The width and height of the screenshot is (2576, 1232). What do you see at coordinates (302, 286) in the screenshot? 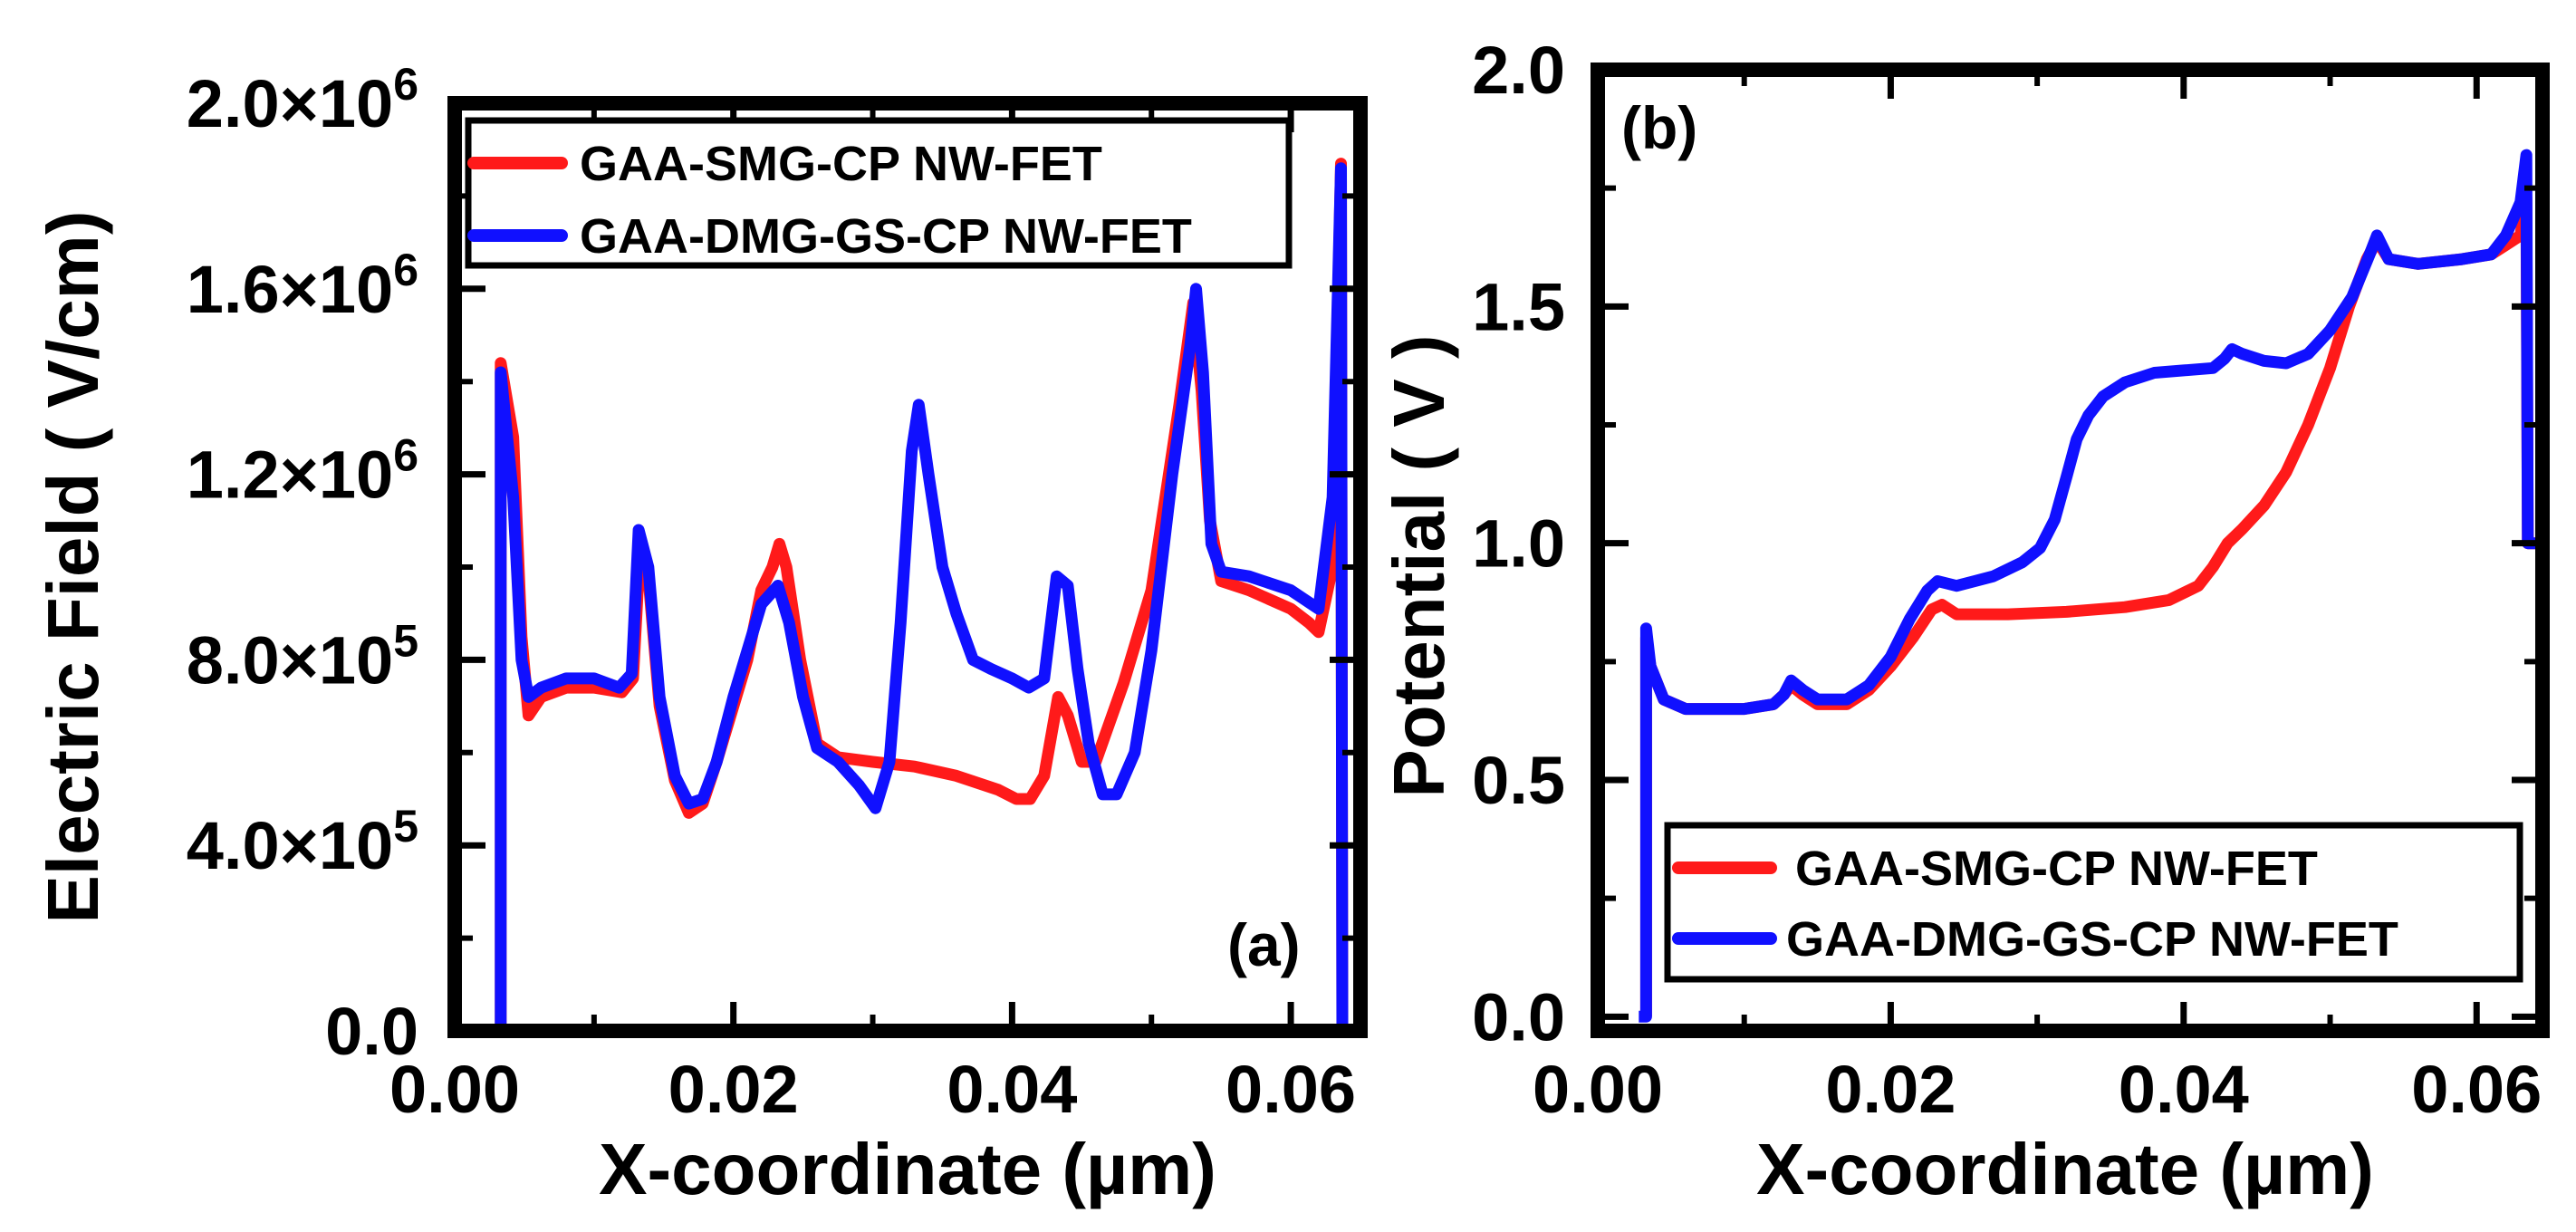
I see `panel-a-y-tick-label: 1.6×10⁶` at bounding box center [302, 286].